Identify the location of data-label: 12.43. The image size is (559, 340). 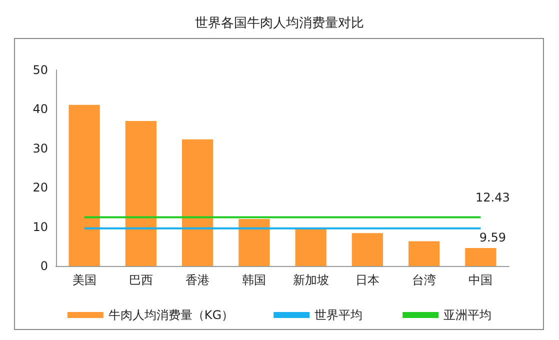
(493, 197).